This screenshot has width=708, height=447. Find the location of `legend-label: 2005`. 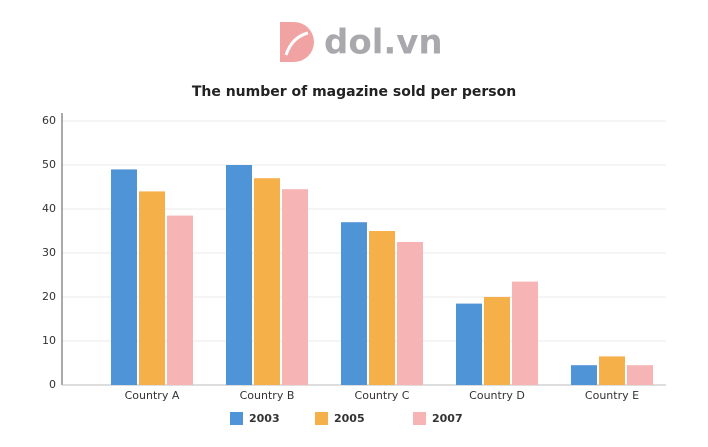

legend-label: 2005 is located at coordinates (349, 418).